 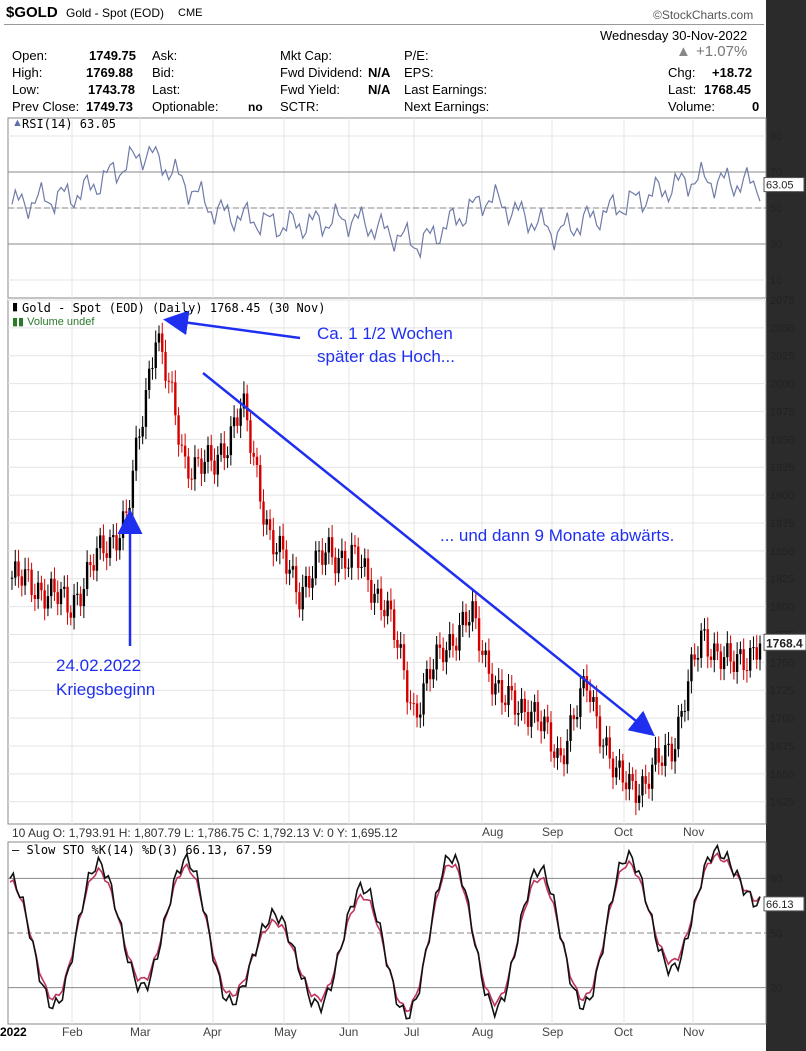 I want to click on bid-label: Bid:, so click(x=163, y=72).